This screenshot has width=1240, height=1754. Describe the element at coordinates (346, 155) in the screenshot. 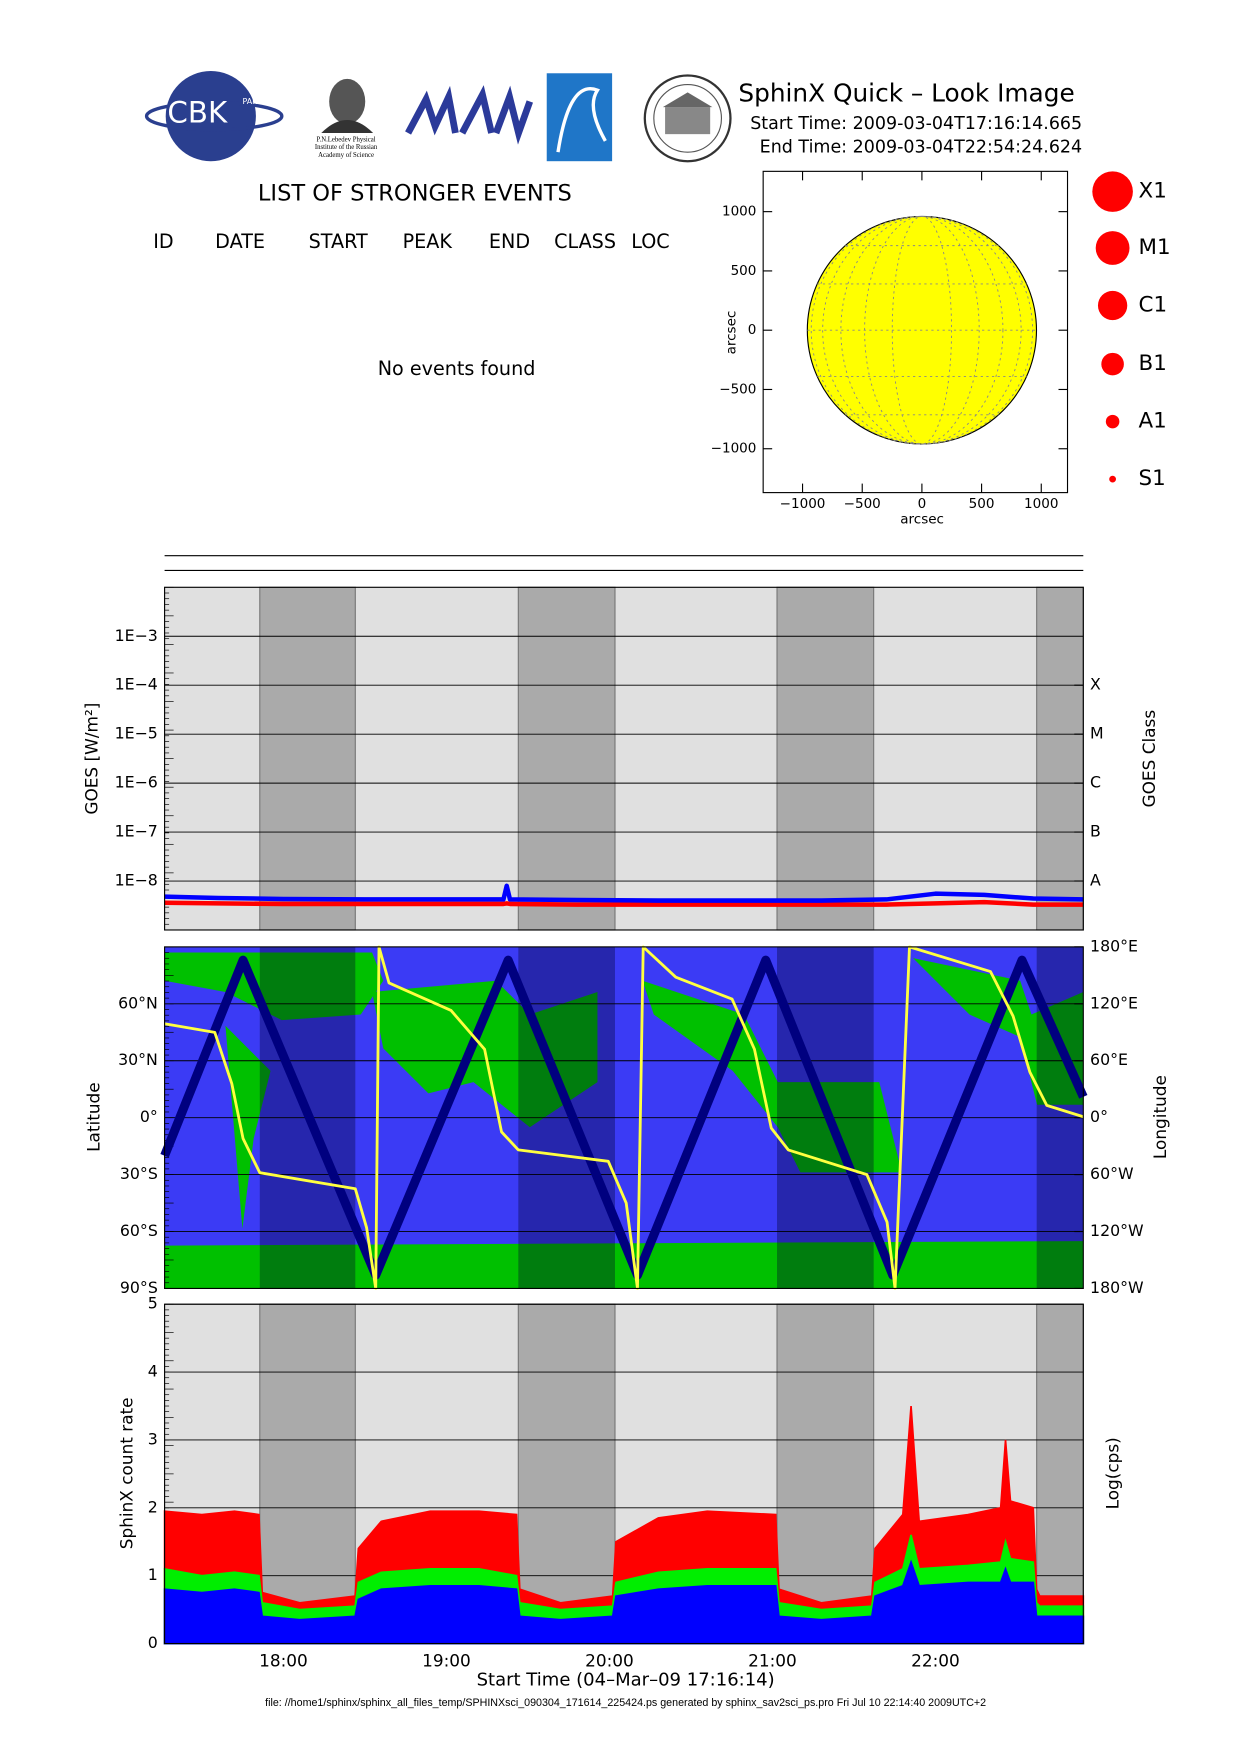

I see `logo-text: Academy of Science` at that location.